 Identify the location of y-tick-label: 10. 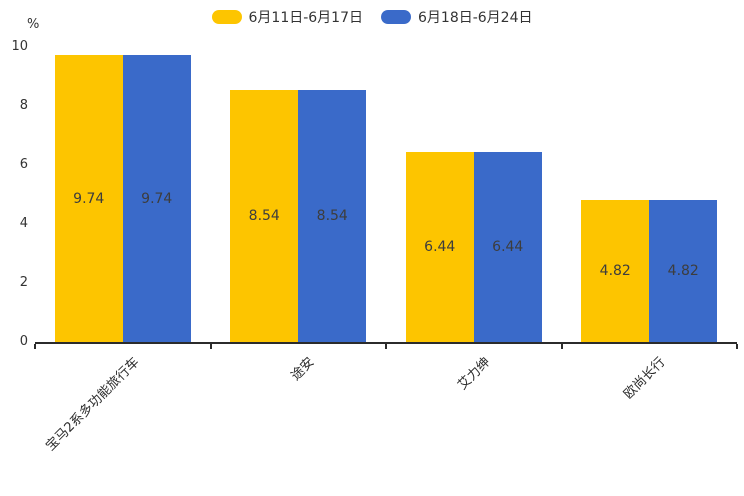
(19, 46).